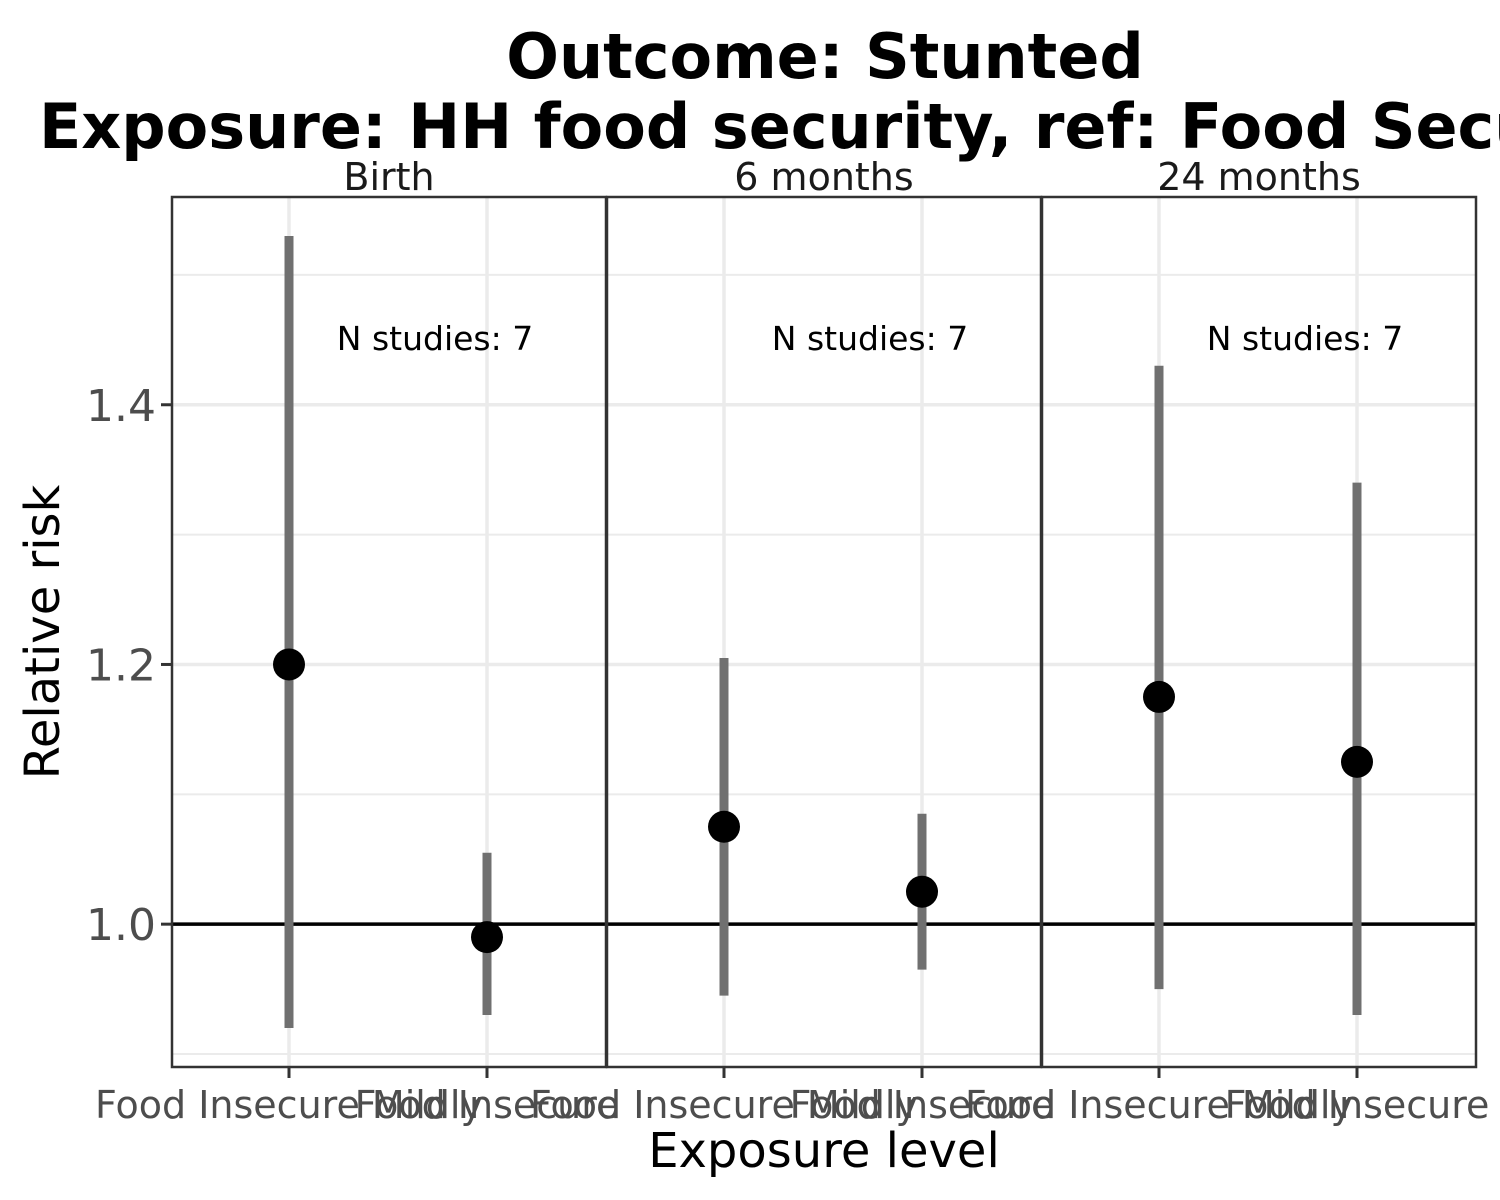 This screenshot has width=1500, height=1200. What do you see at coordinates (388, 177) in the screenshot?
I see `panel-strip-label: Birth` at bounding box center [388, 177].